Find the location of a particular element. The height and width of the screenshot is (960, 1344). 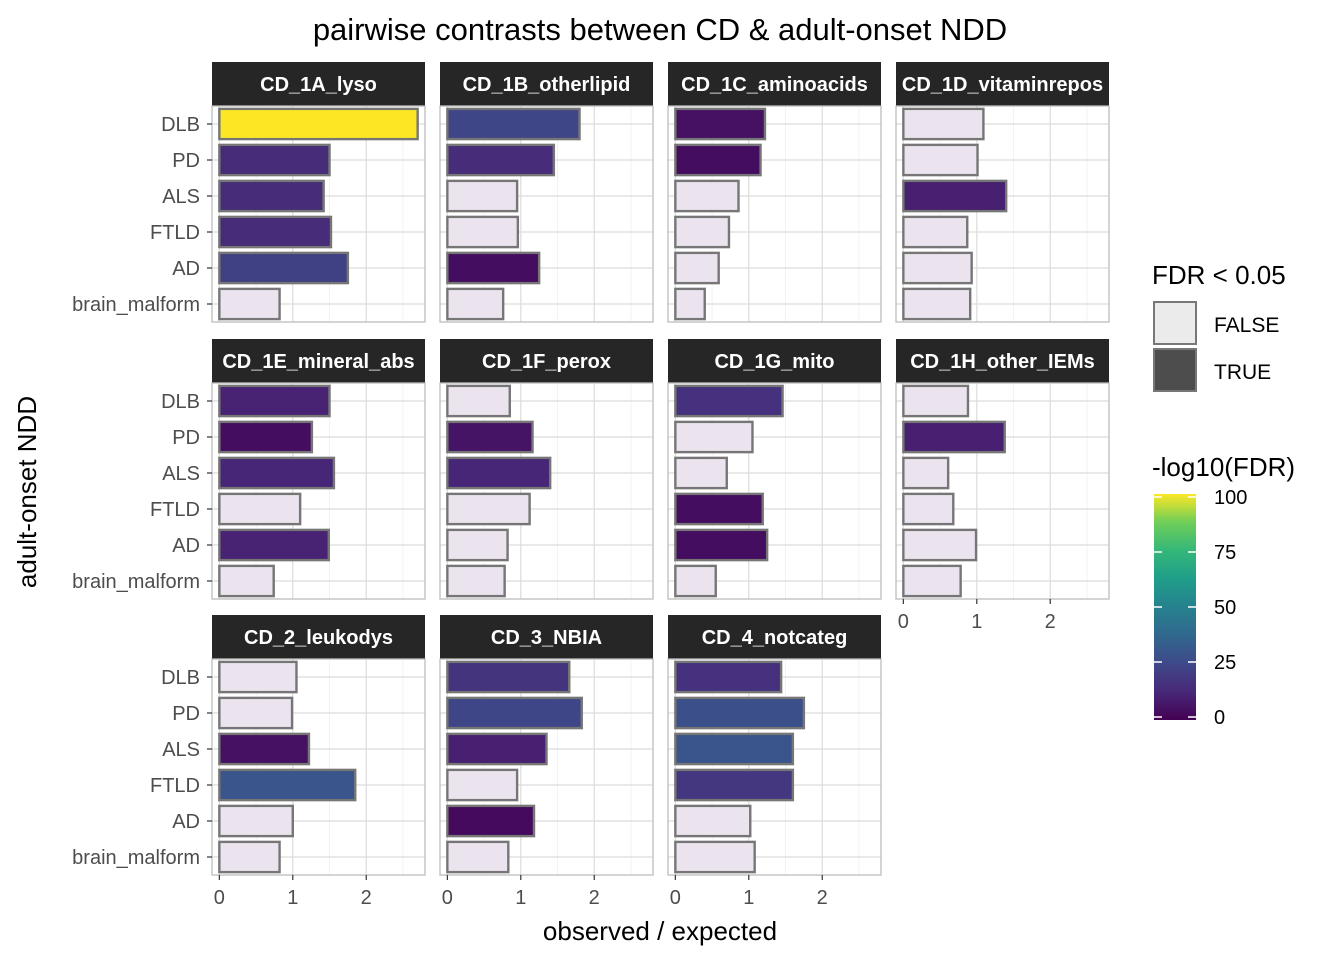

panel-CD_4_notcateg: CD_4_notcateg 0 1 2 is located at coordinates (774, 762).